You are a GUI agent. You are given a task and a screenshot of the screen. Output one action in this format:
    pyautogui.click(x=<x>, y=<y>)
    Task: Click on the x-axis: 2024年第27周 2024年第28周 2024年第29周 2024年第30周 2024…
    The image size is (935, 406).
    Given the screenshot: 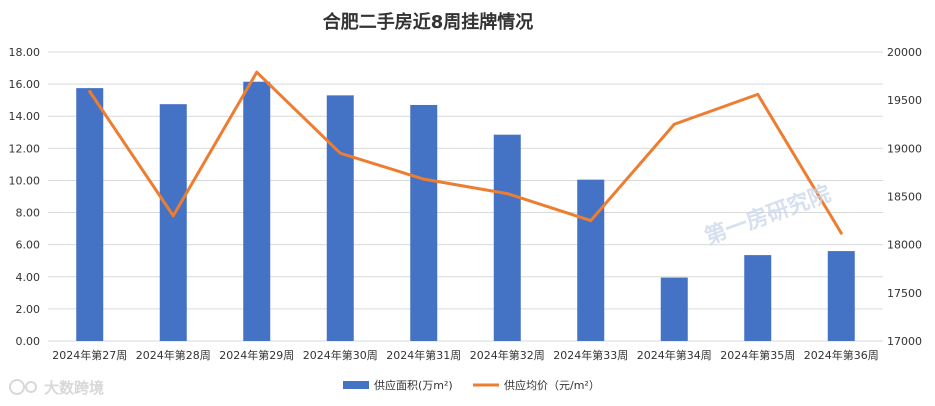 What is the action you would take?
    pyautogui.click(x=465, y=355)
    